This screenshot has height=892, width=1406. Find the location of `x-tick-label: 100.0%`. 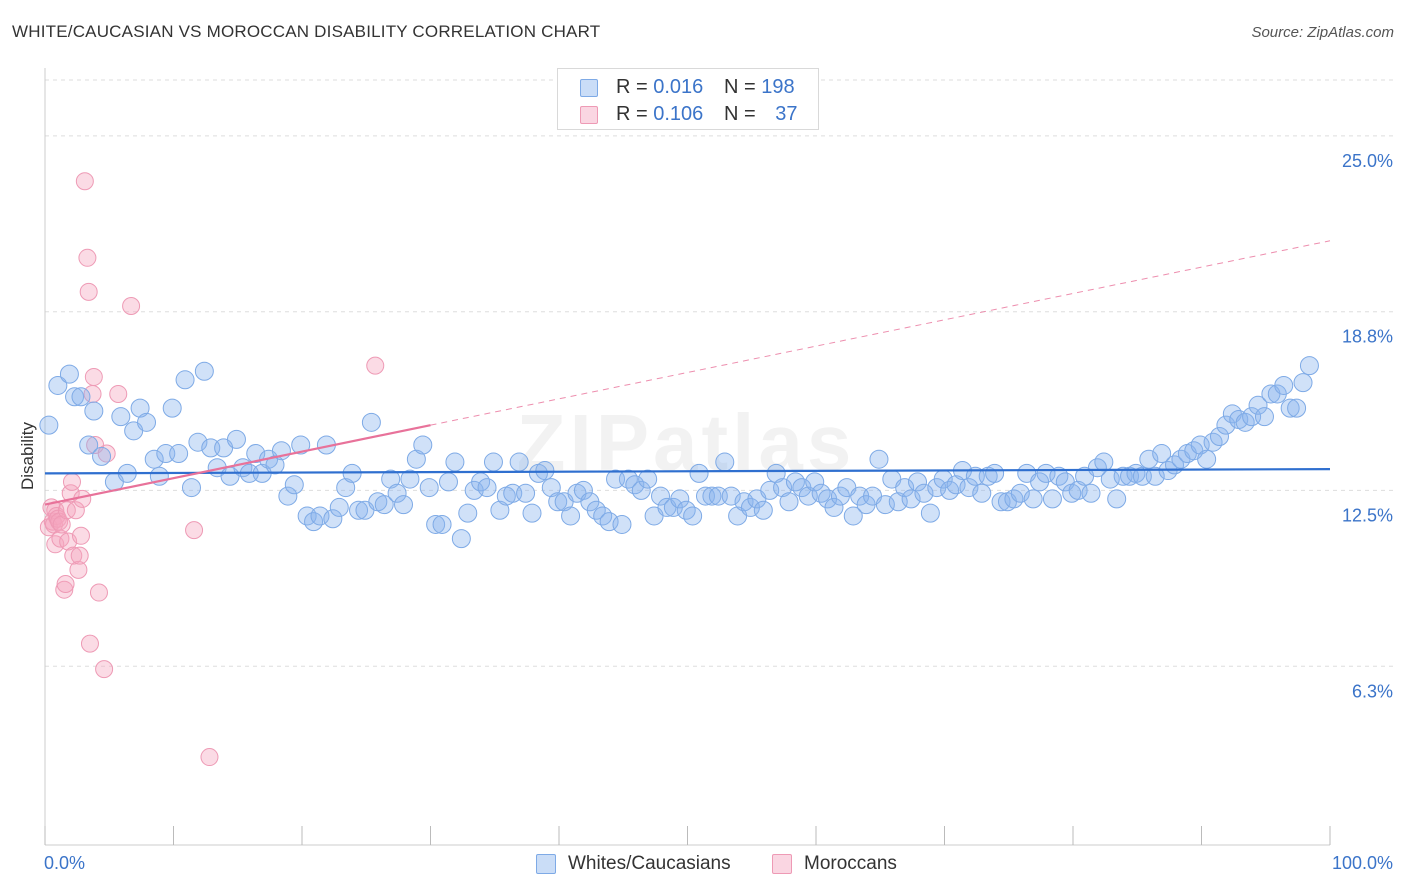

x-tick-label: 100.0% is located at coordinates (1362, 863).